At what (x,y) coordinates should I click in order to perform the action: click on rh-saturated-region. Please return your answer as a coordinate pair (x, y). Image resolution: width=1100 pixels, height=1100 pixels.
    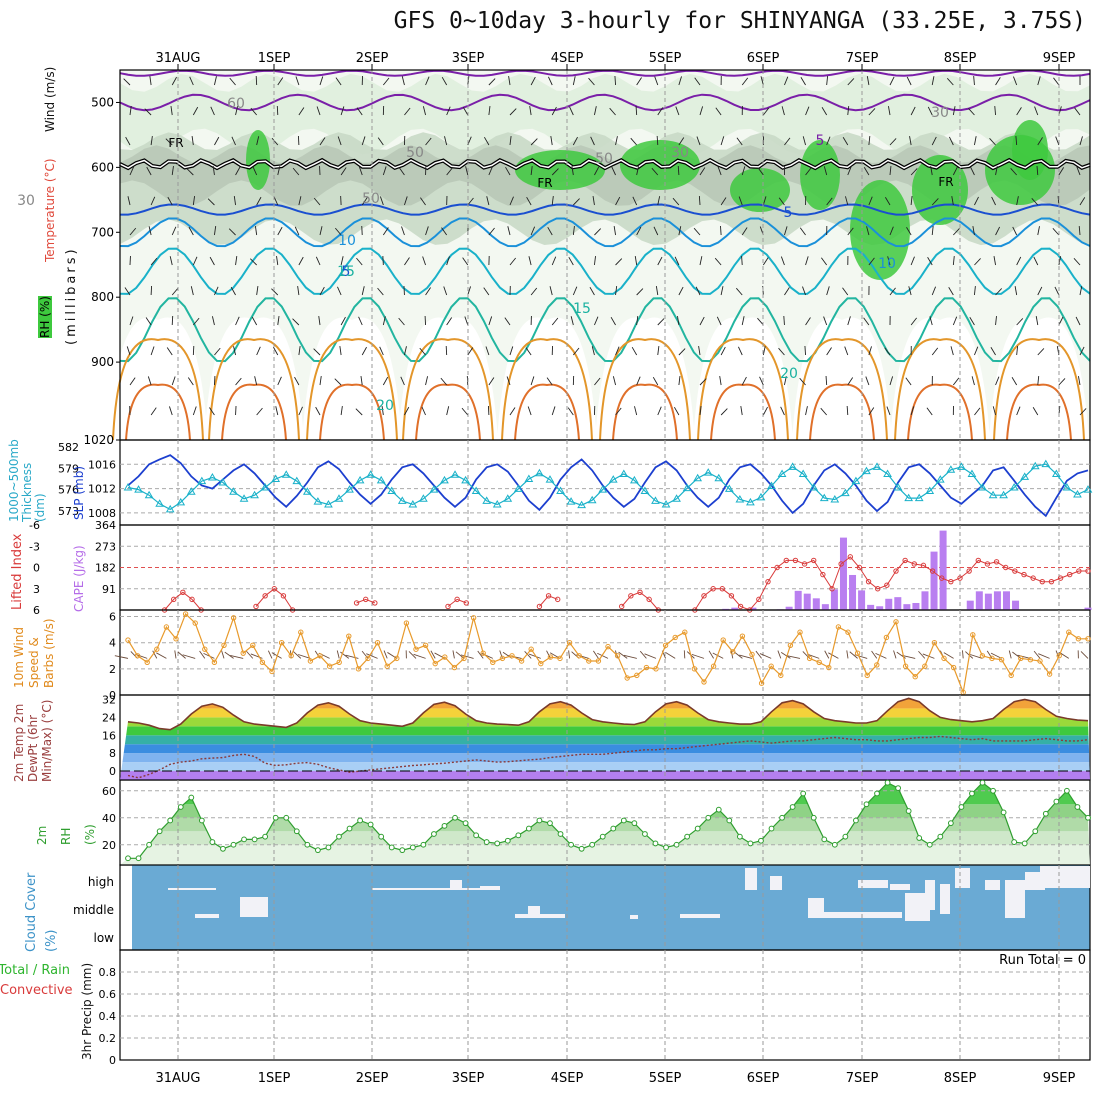
    Looking at the image, I should click on (940, 190).